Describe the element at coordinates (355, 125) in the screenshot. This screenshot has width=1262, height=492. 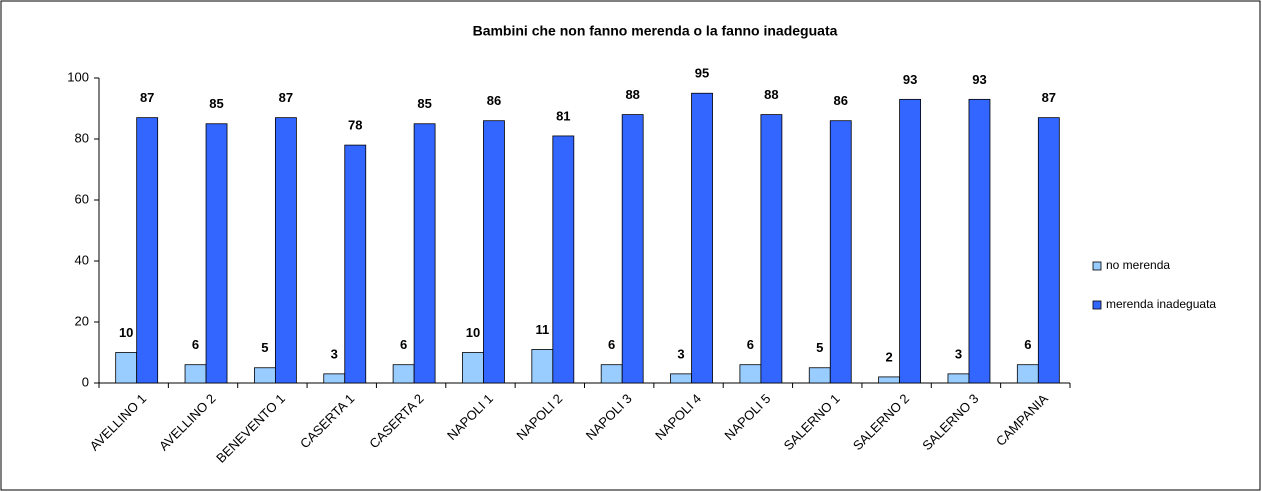
I see `data-label: 78` at that location.